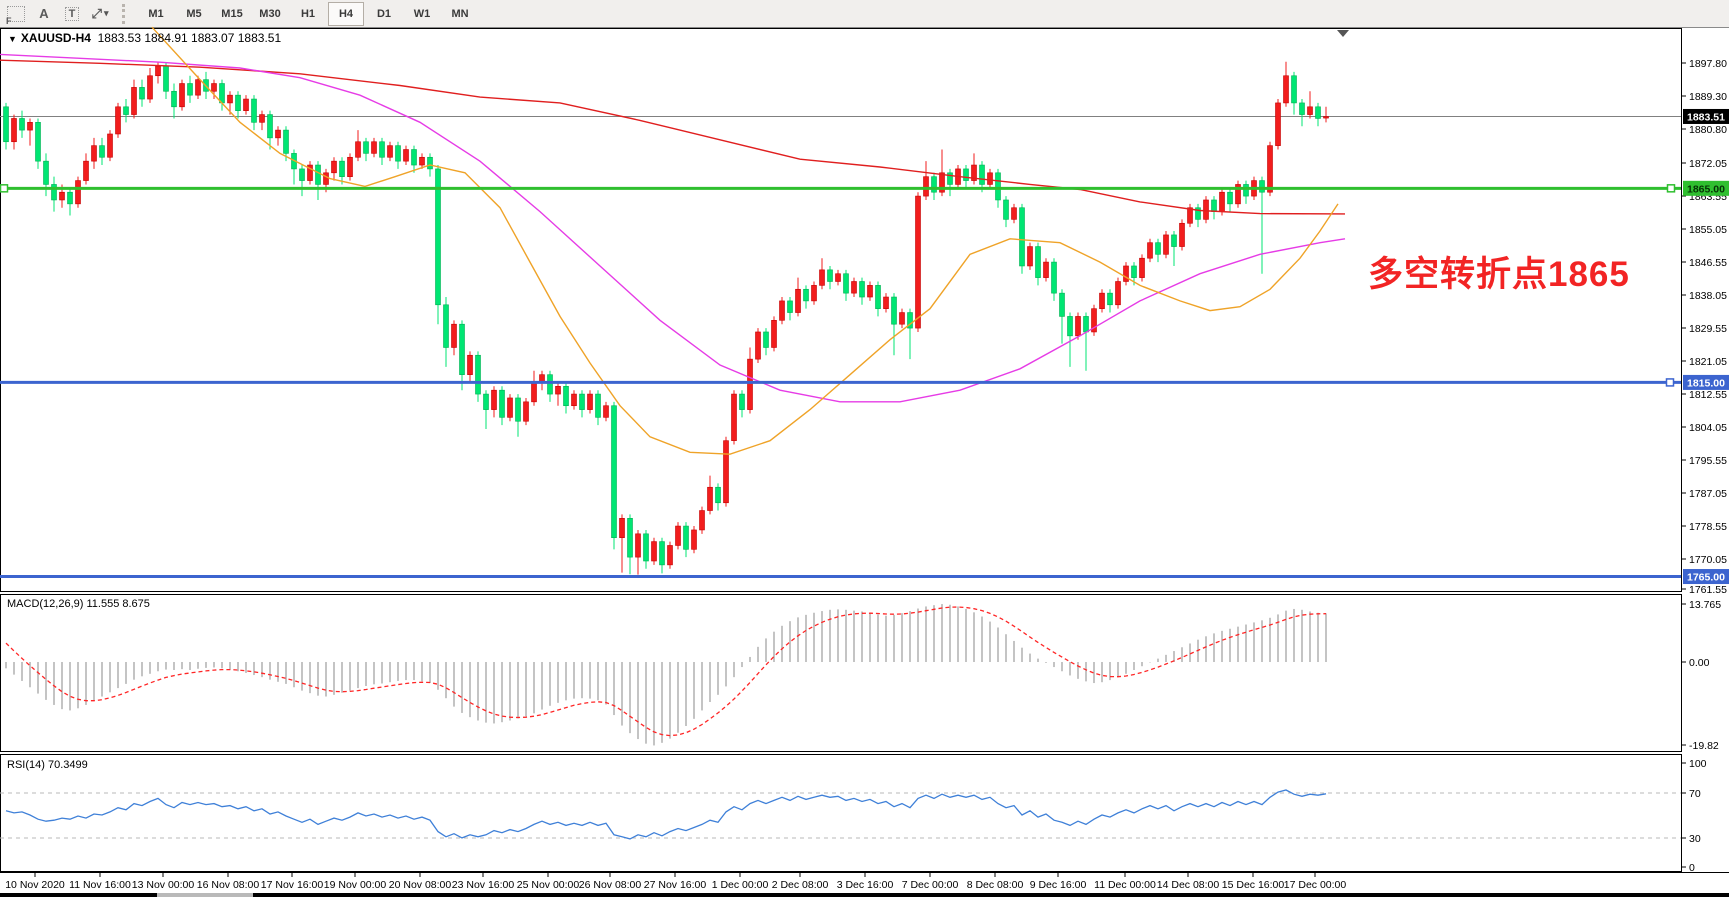 The width and height of the screenshot is (1729, 897). I want to click on date-tick-label: 16 Nov 08:00, so click(228, 885).